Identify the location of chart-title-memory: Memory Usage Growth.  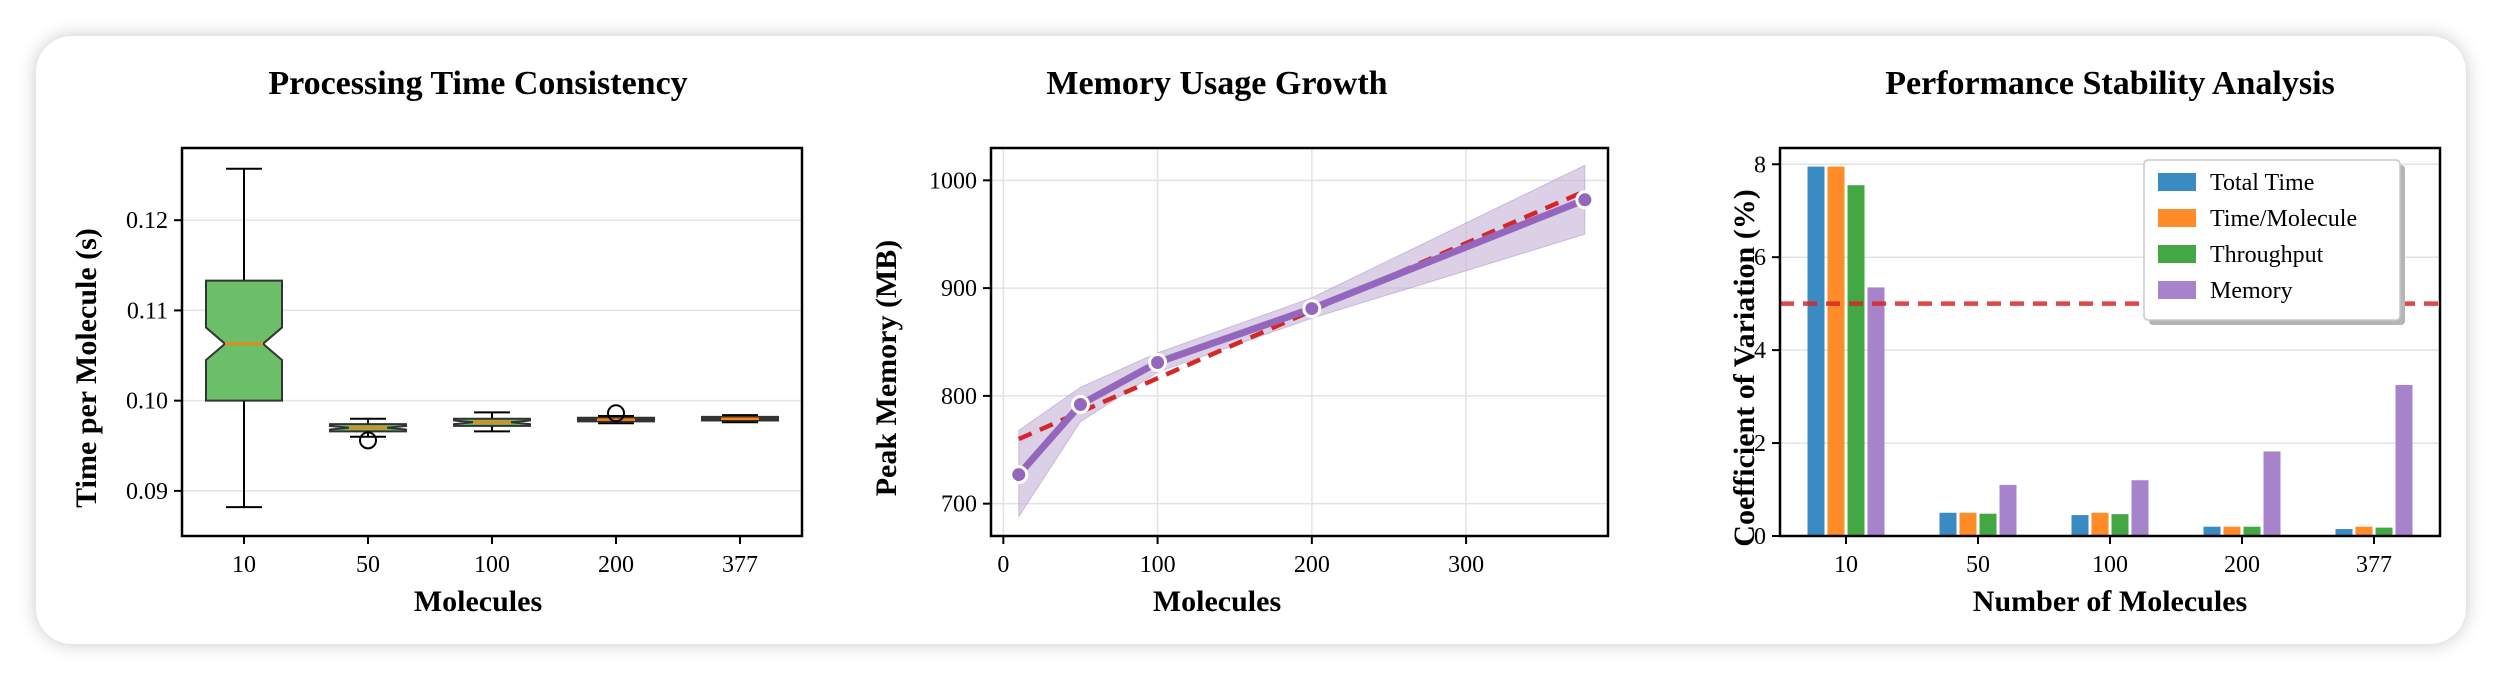
(1216, 83).